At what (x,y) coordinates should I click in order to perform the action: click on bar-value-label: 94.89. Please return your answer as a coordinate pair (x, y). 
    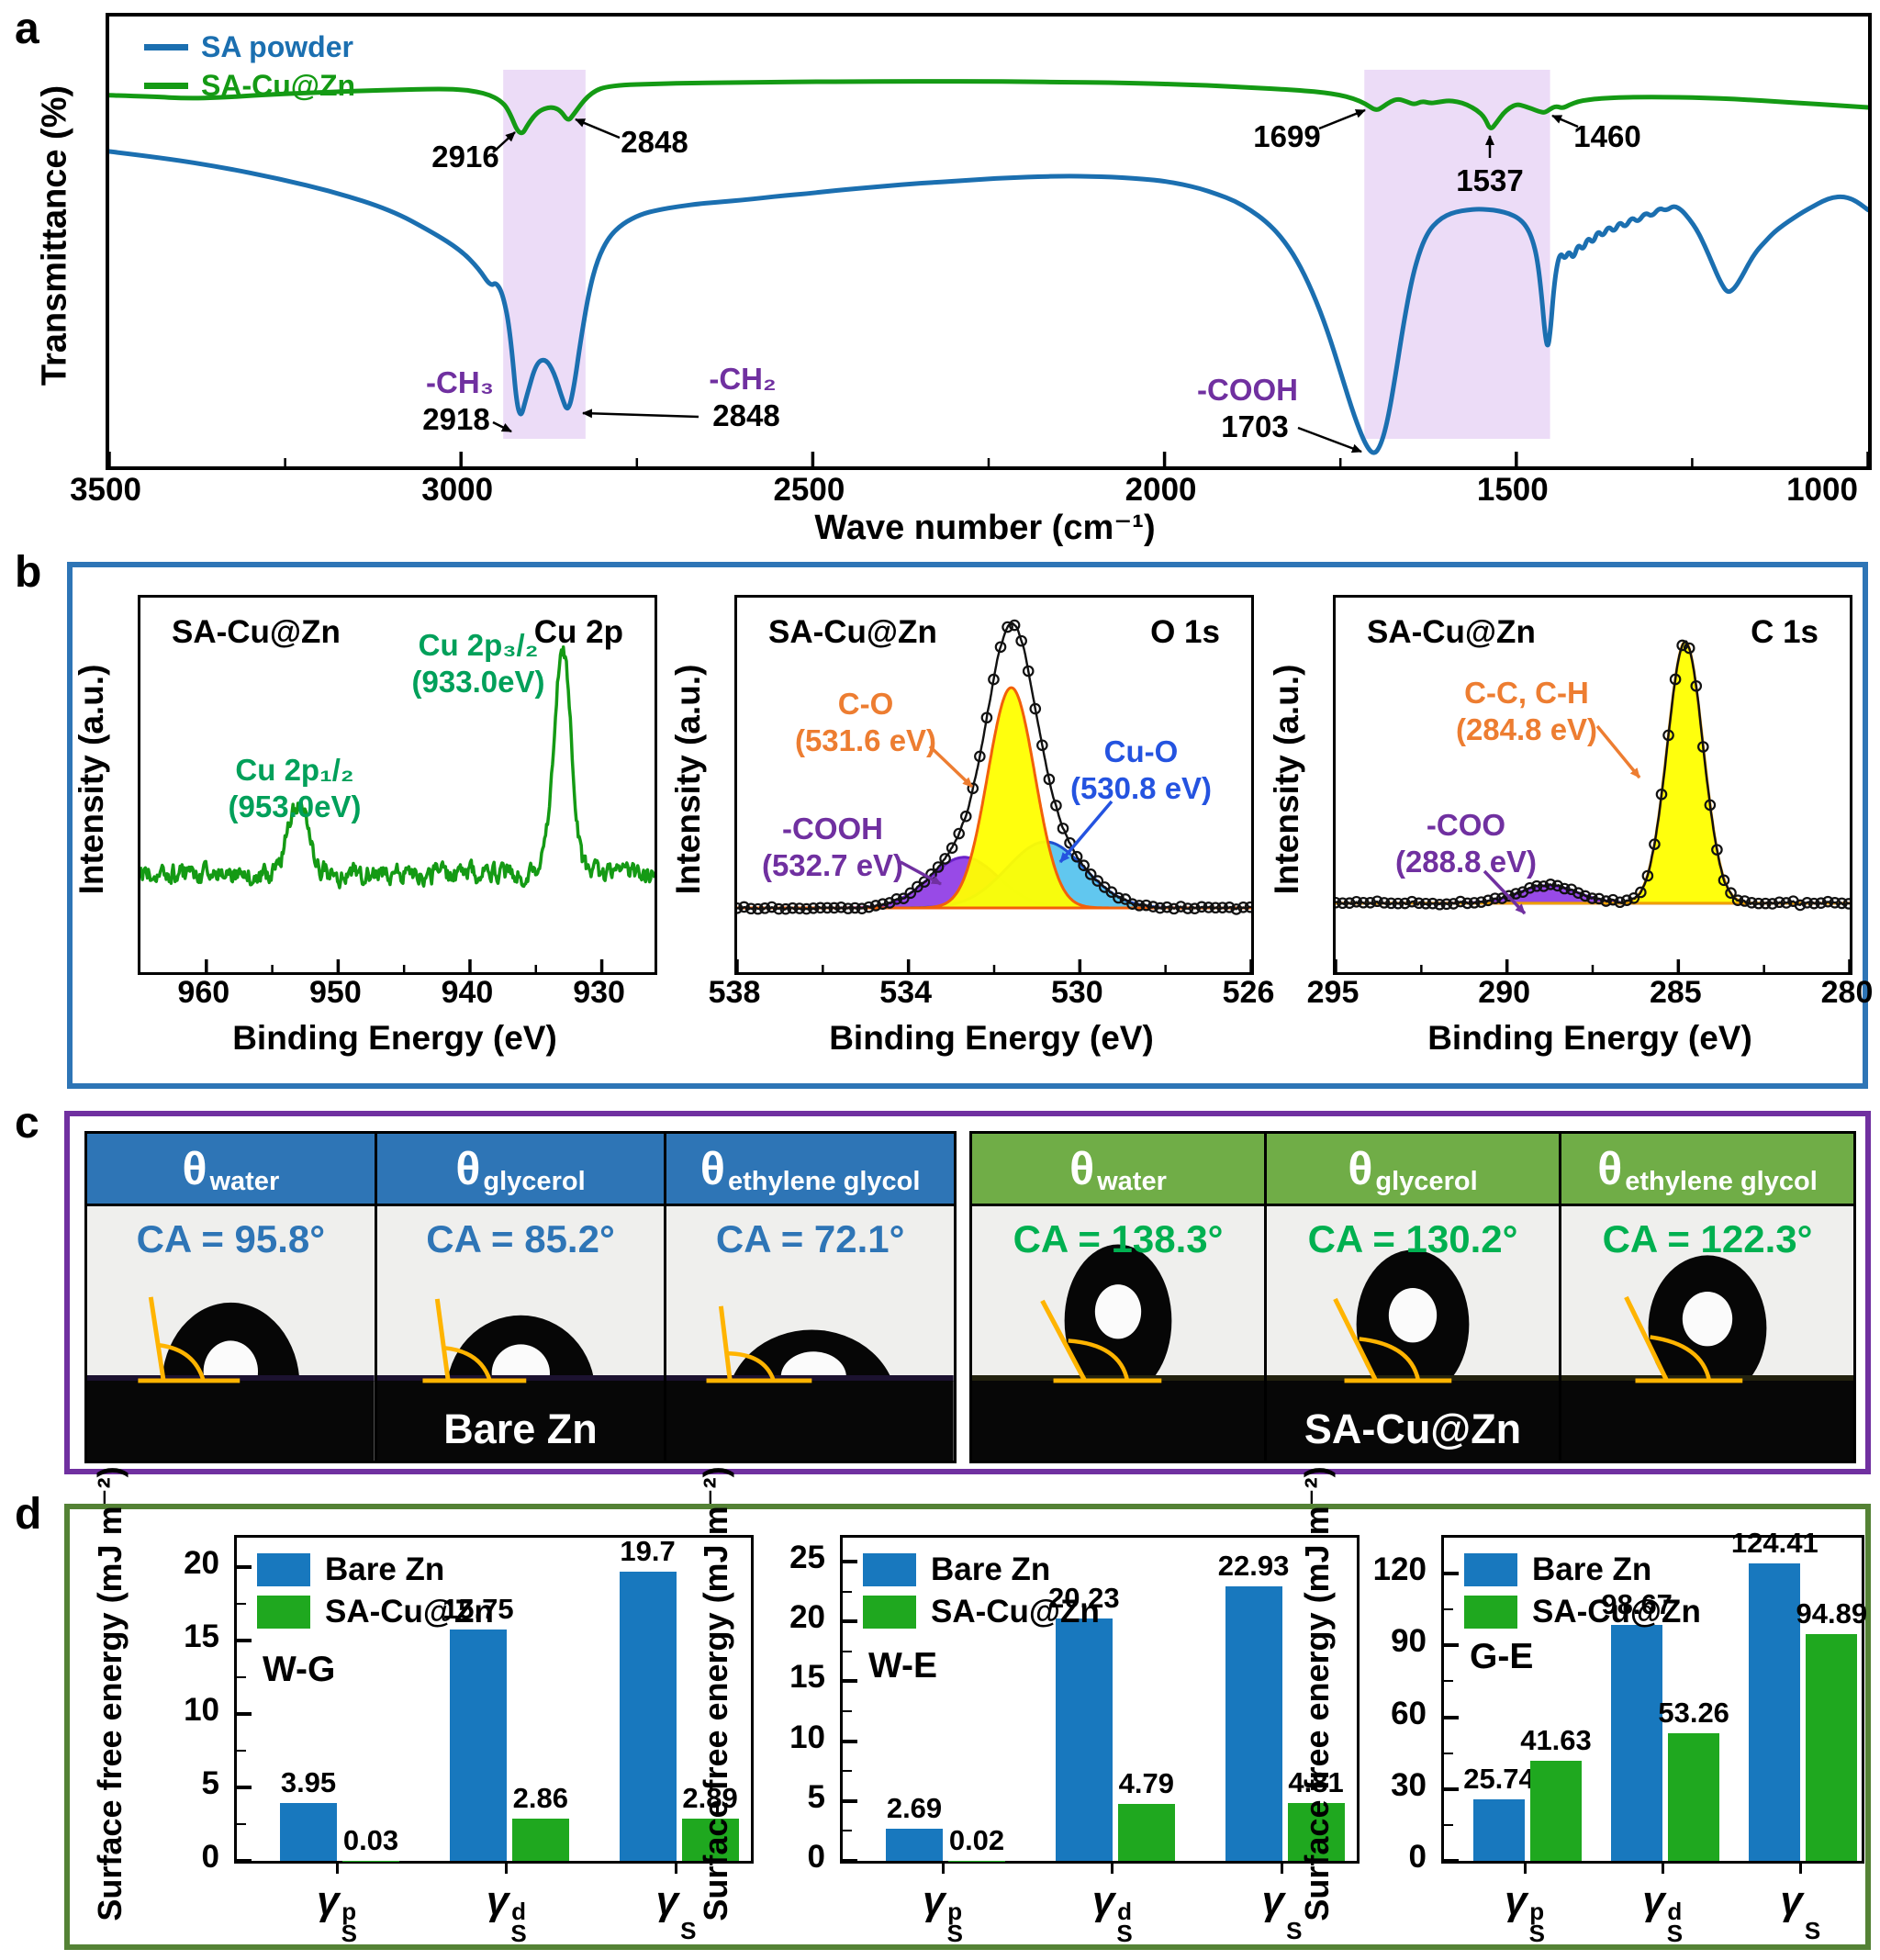
    Looking at the image, I should click on (1832, 1613).